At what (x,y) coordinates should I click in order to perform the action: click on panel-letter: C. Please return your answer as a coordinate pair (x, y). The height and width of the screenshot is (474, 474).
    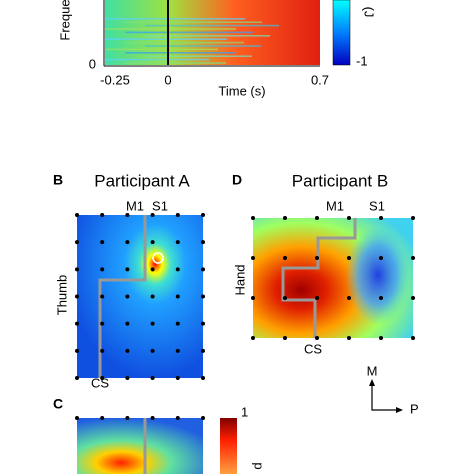
    Looking at the image, I should click on (58, 404).